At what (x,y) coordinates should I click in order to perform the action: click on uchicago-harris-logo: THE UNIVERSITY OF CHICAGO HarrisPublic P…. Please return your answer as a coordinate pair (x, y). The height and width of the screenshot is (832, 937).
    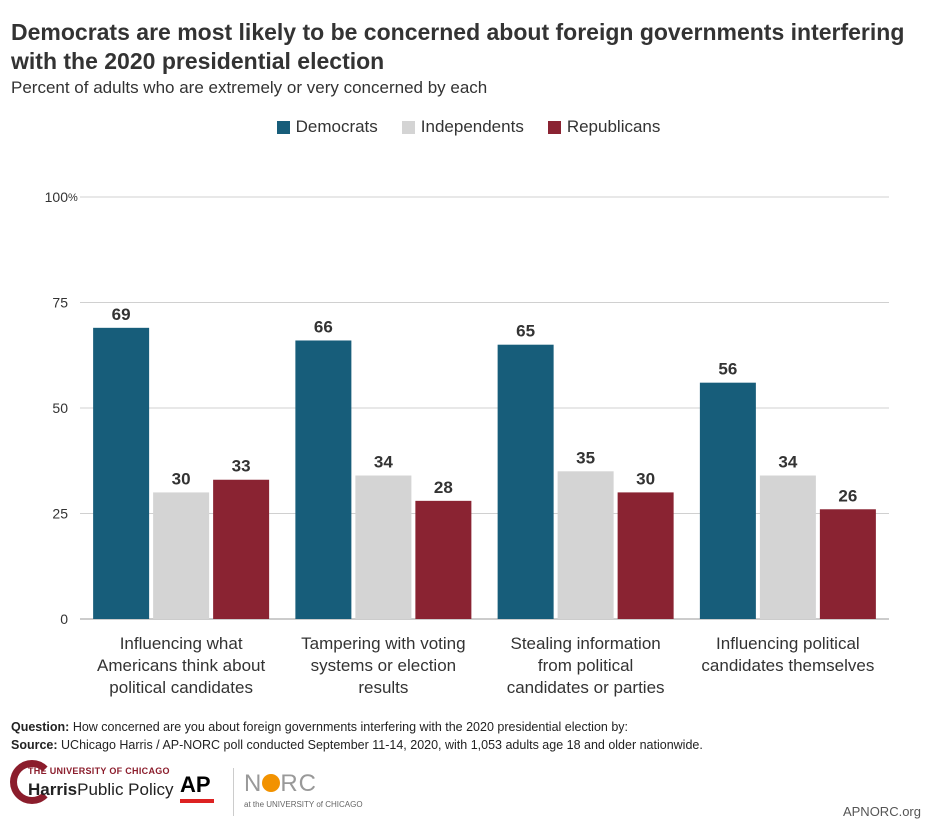
    Looking at the image, I should click on (92, 792).